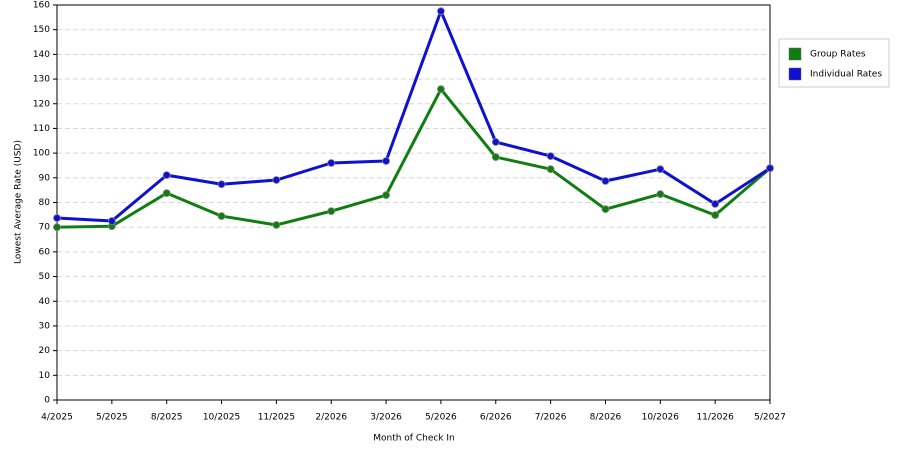 This screenshot has width=900, height=450. Describe the element at coordinates (45, 178) in the screenshot. I see `y-tick-label: 90` at that location.